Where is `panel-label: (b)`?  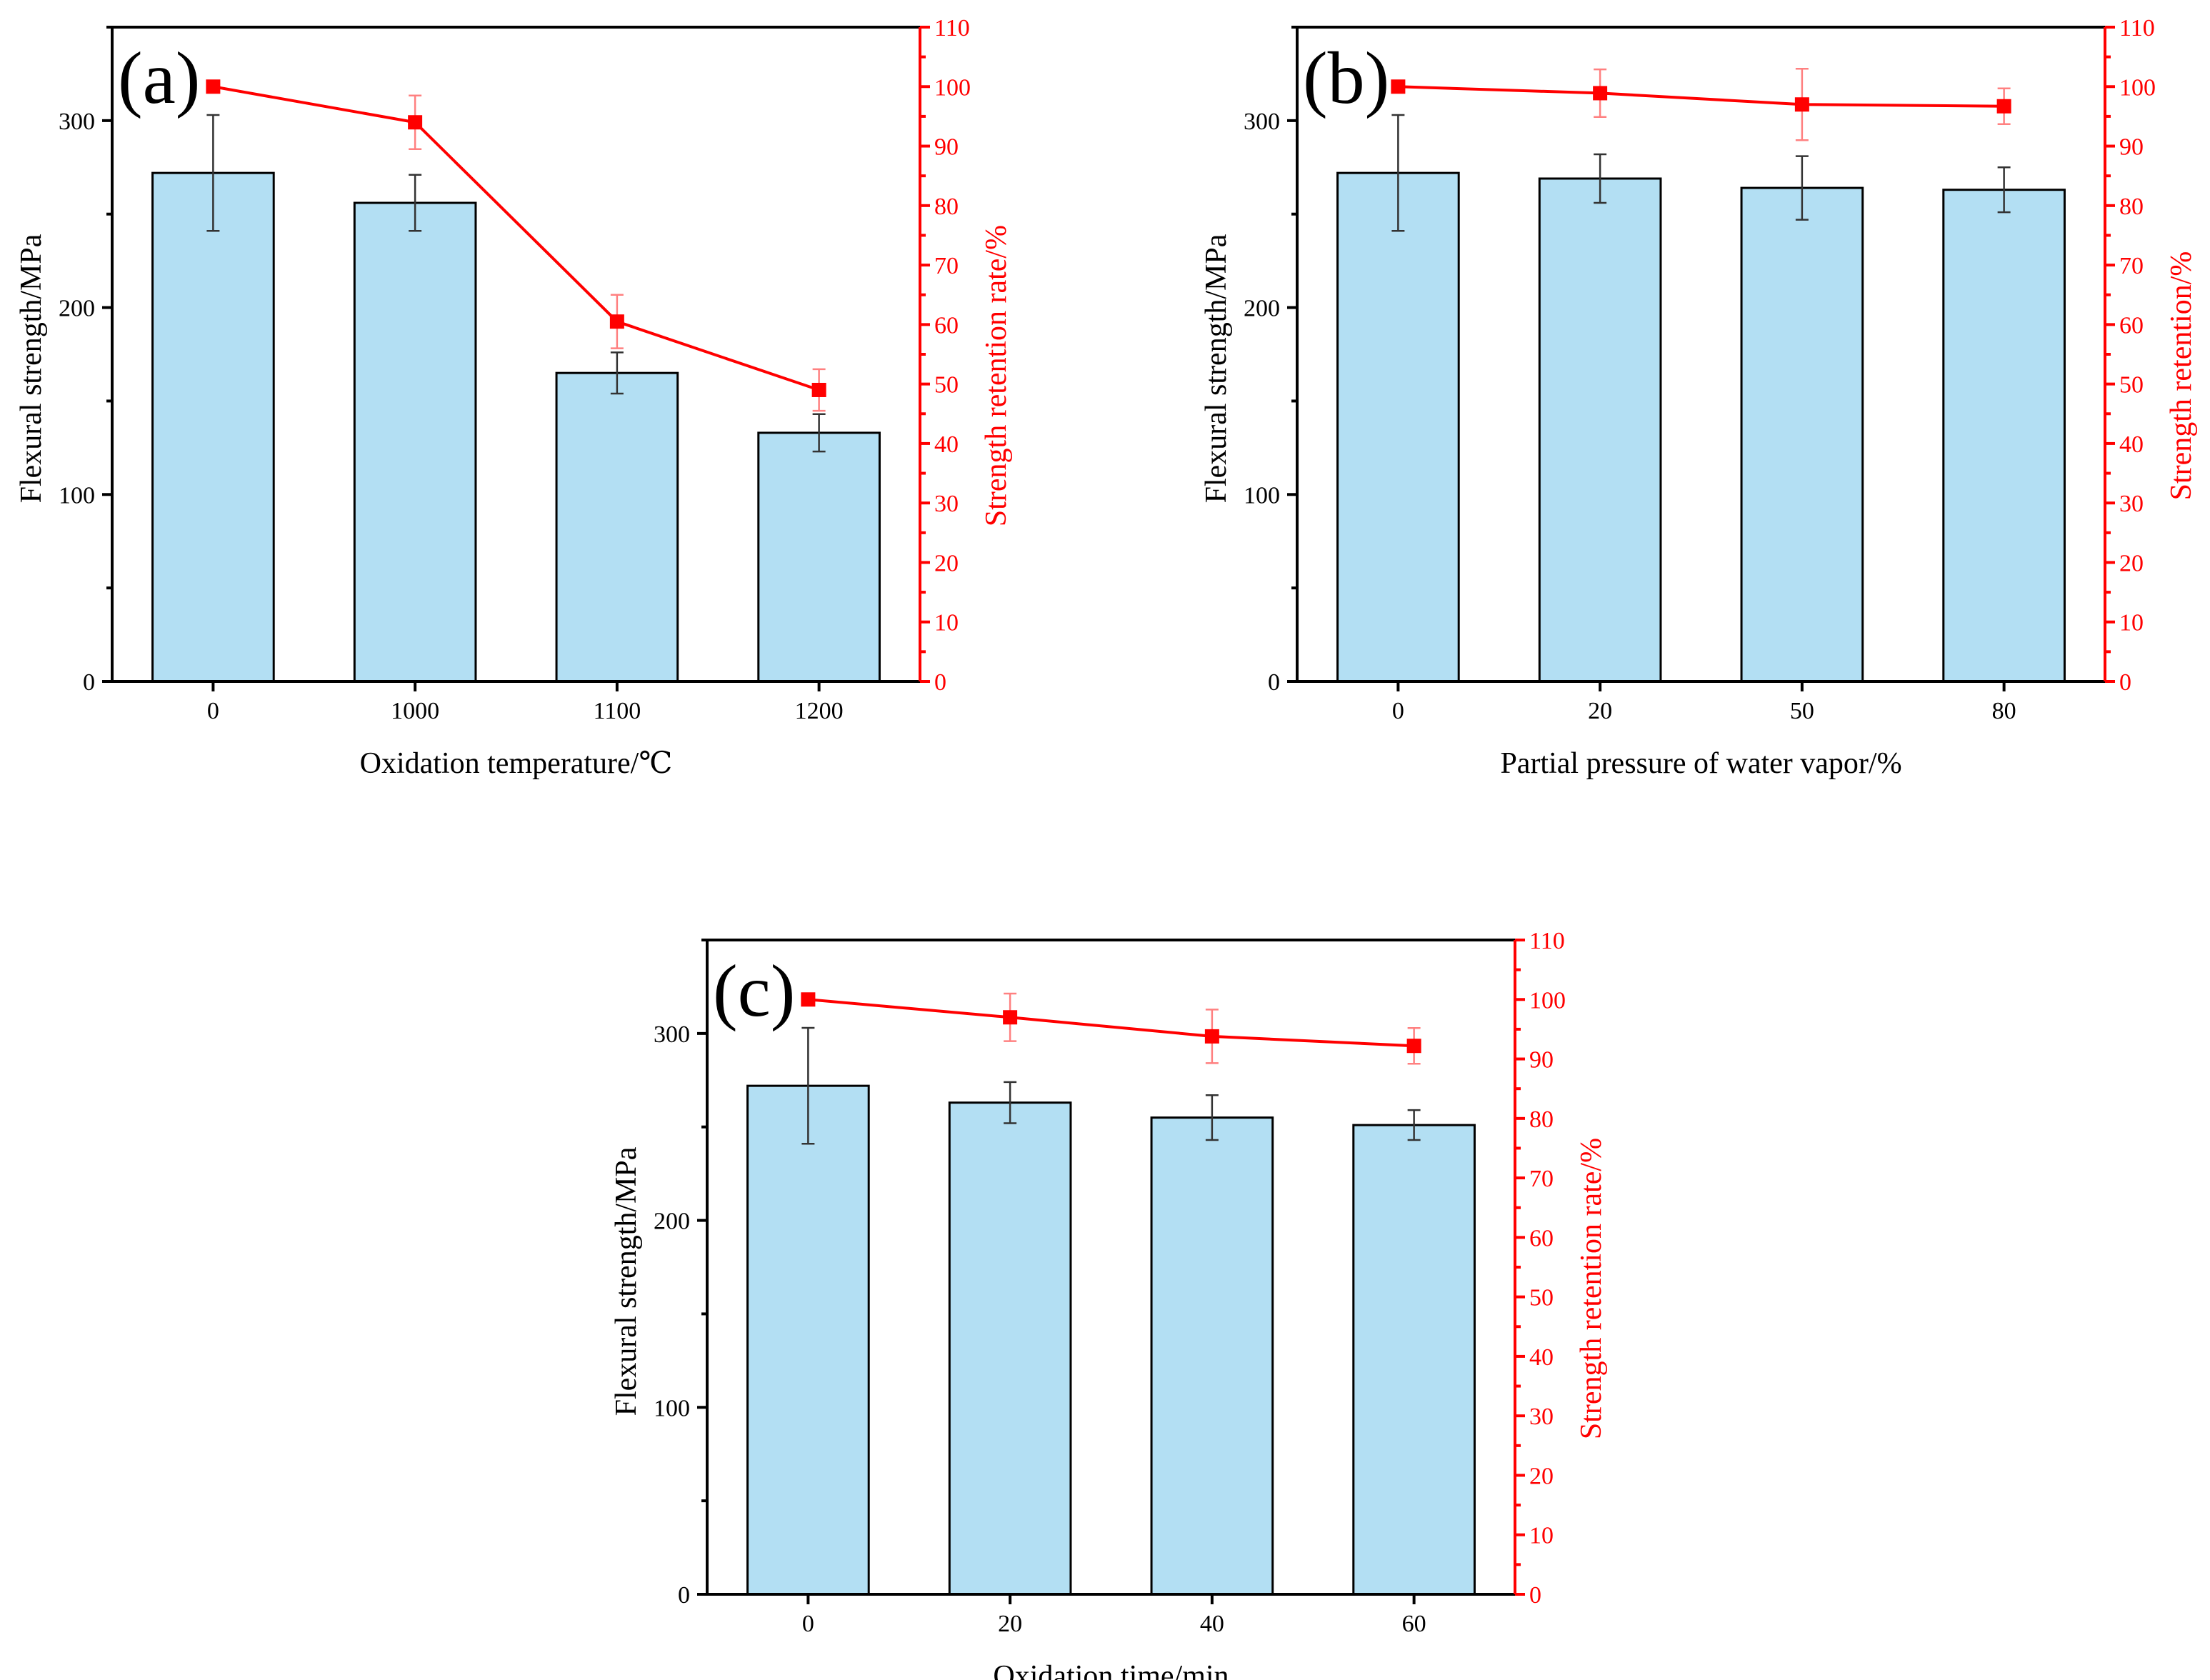
panel-label: (b) is located at coordinates (1346, 78).